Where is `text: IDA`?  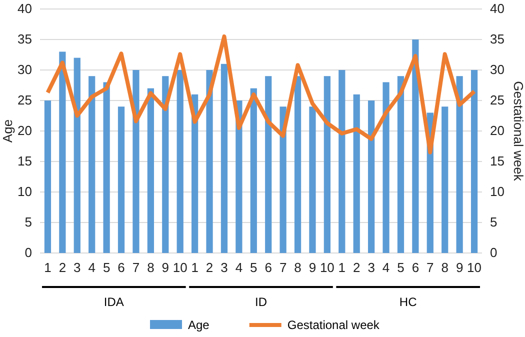
text: IDA is located at coordinates (114, 302).